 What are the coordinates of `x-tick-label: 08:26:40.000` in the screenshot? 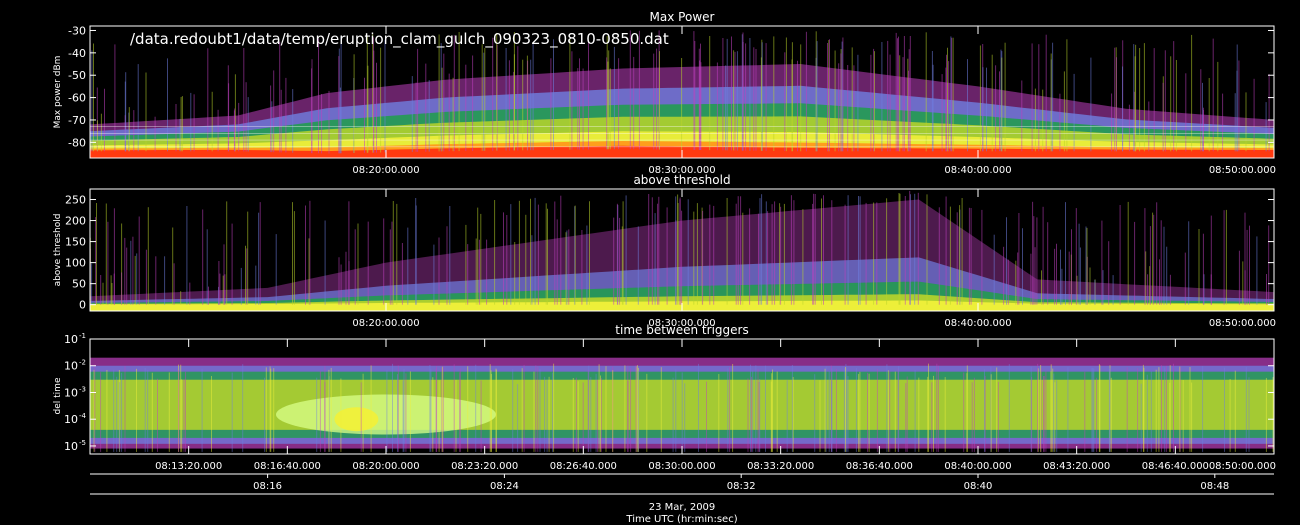 It's located at (583, 466).